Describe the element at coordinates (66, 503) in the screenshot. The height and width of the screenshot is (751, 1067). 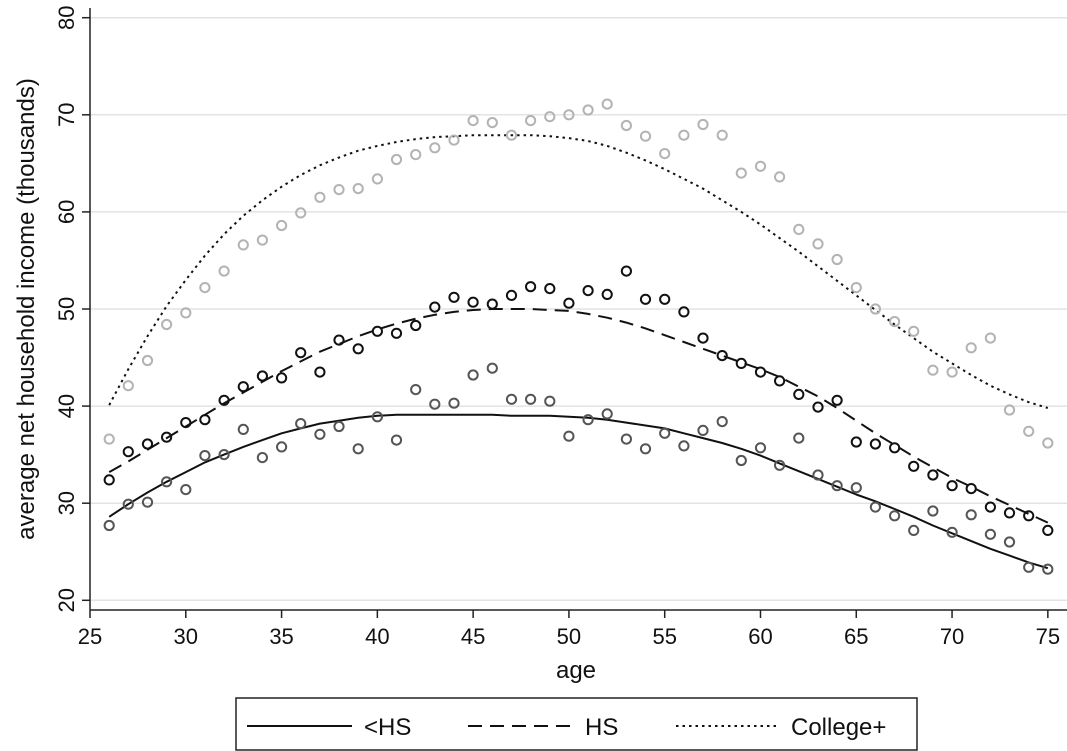
I see `y-tick-label: 30` at that location.